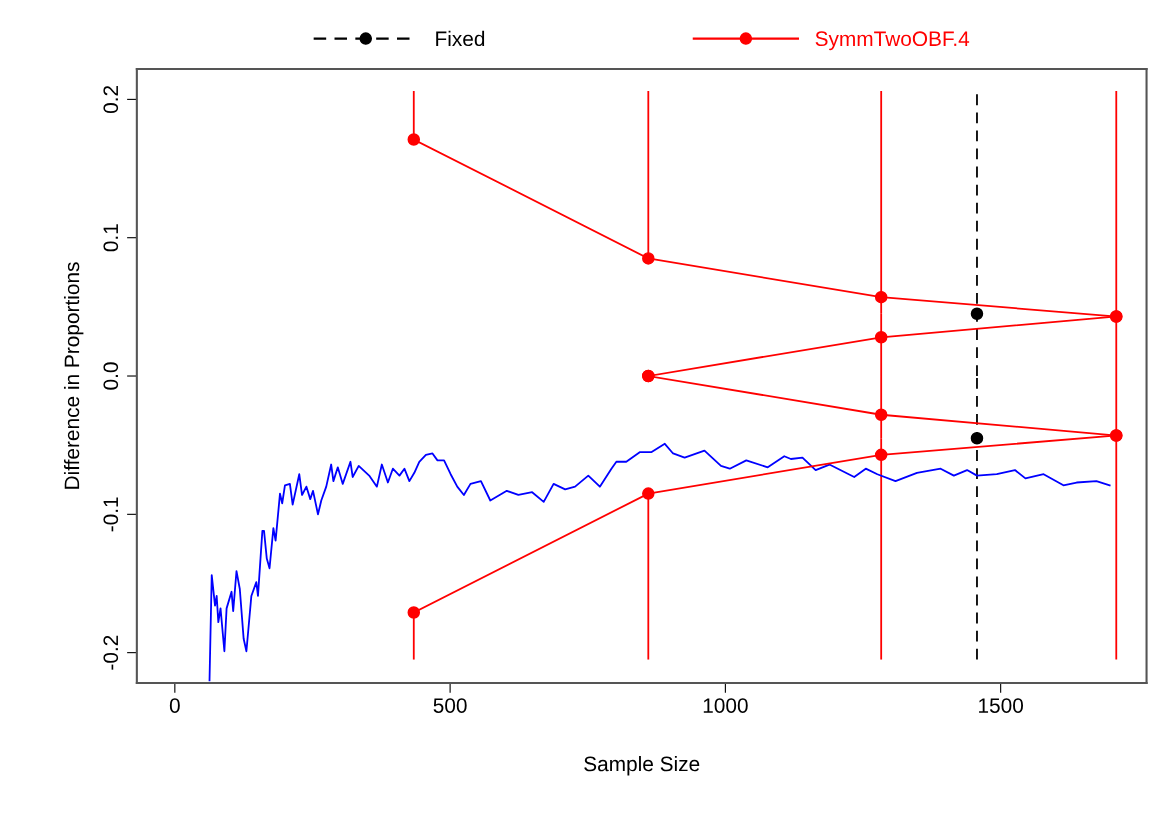 The image size is (1150, 821). What do you see at coordinates (73, 375) in the screenshot?
I see `y-axis-title: Difference in Proportions` at bounding box center [73, 375].